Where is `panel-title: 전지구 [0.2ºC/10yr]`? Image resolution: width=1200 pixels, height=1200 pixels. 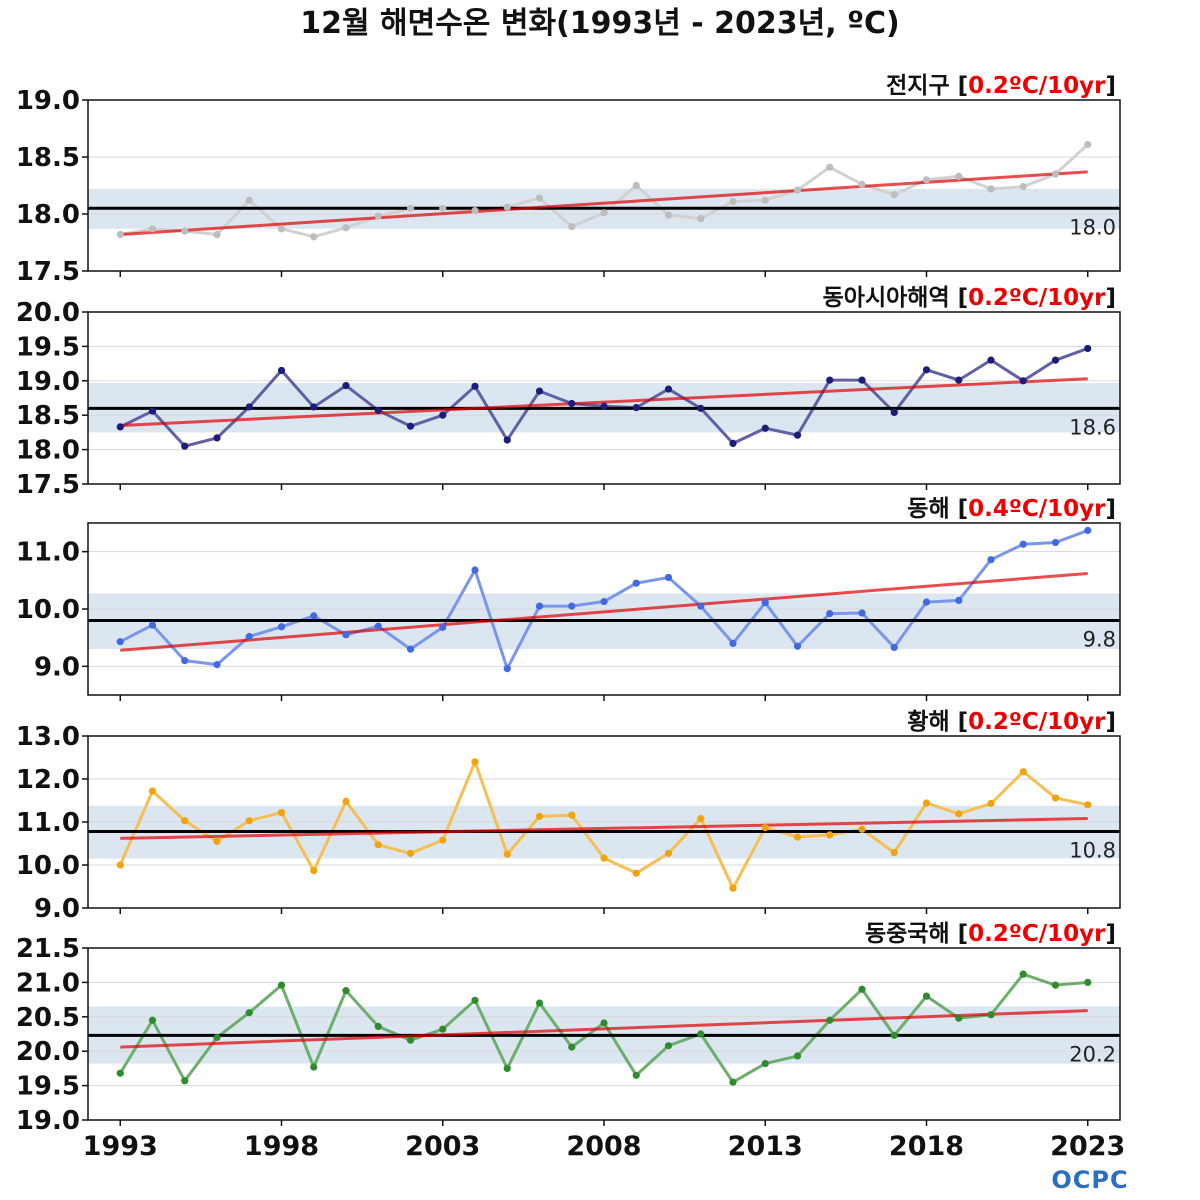 panel-title: 전지구 [0.2ºC/10yr] is located at coordinates (1001, 86).